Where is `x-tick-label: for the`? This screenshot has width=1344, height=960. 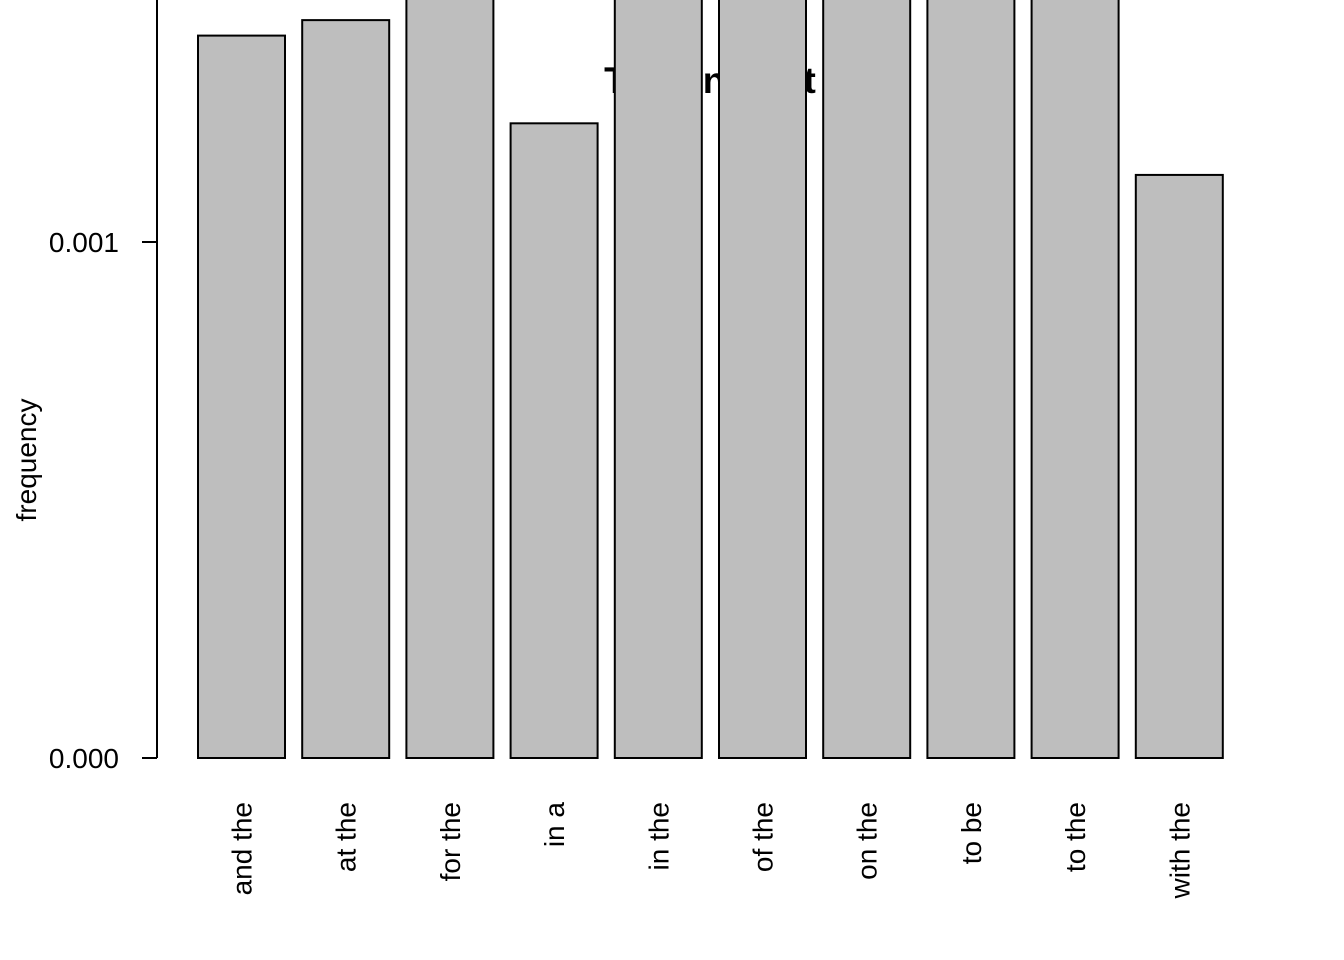 x-tick-label: for the is located at coordinates (450, 841).